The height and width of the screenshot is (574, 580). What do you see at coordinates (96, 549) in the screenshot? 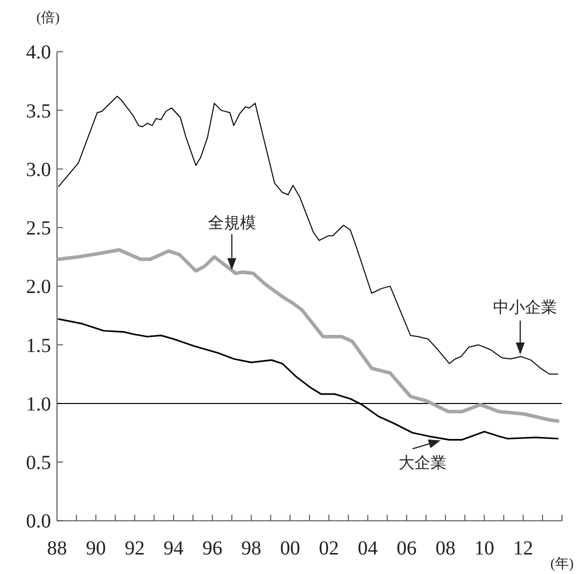
I see `xtick: 90` at bounding box center [96, 549].